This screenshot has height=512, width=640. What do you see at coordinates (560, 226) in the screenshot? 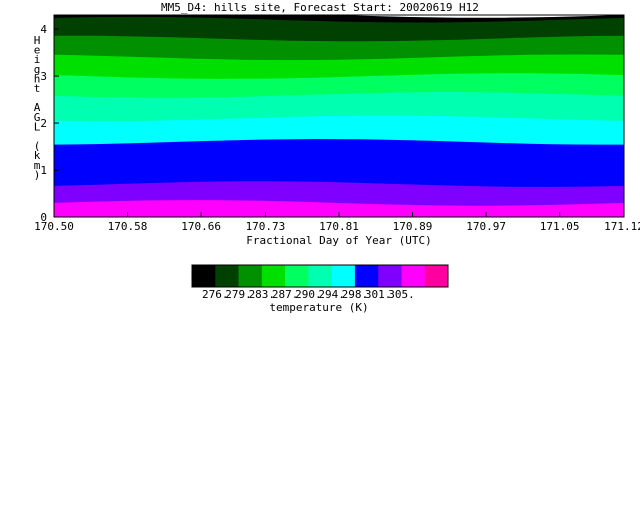
I see `x-tick-label: 171.05` at bounding box center [560, 226].